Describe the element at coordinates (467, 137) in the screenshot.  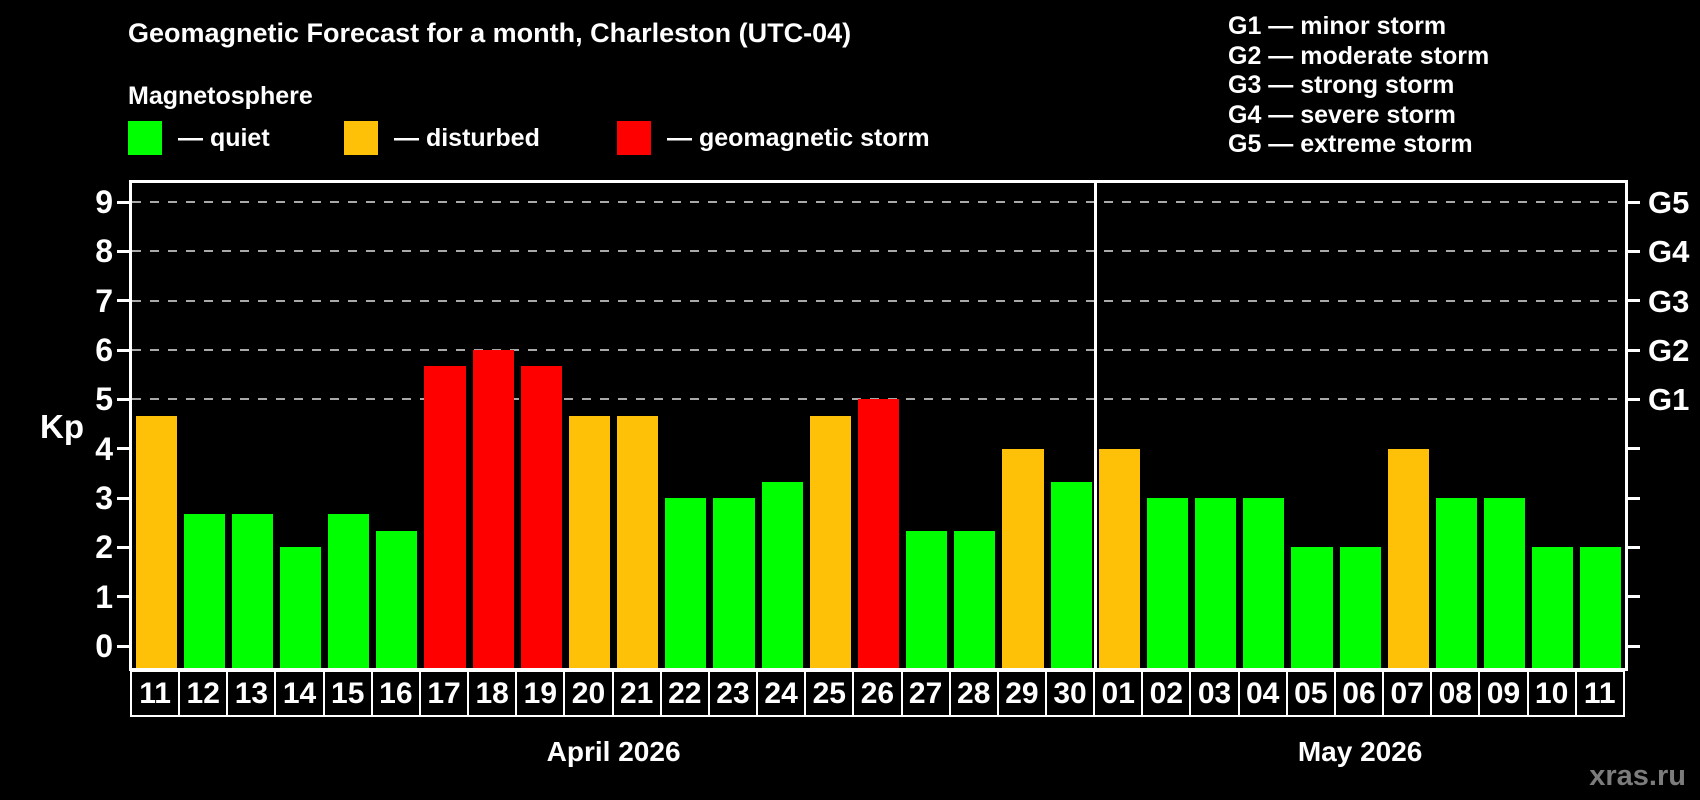
I see `legend-label: — disturbed` at that location.